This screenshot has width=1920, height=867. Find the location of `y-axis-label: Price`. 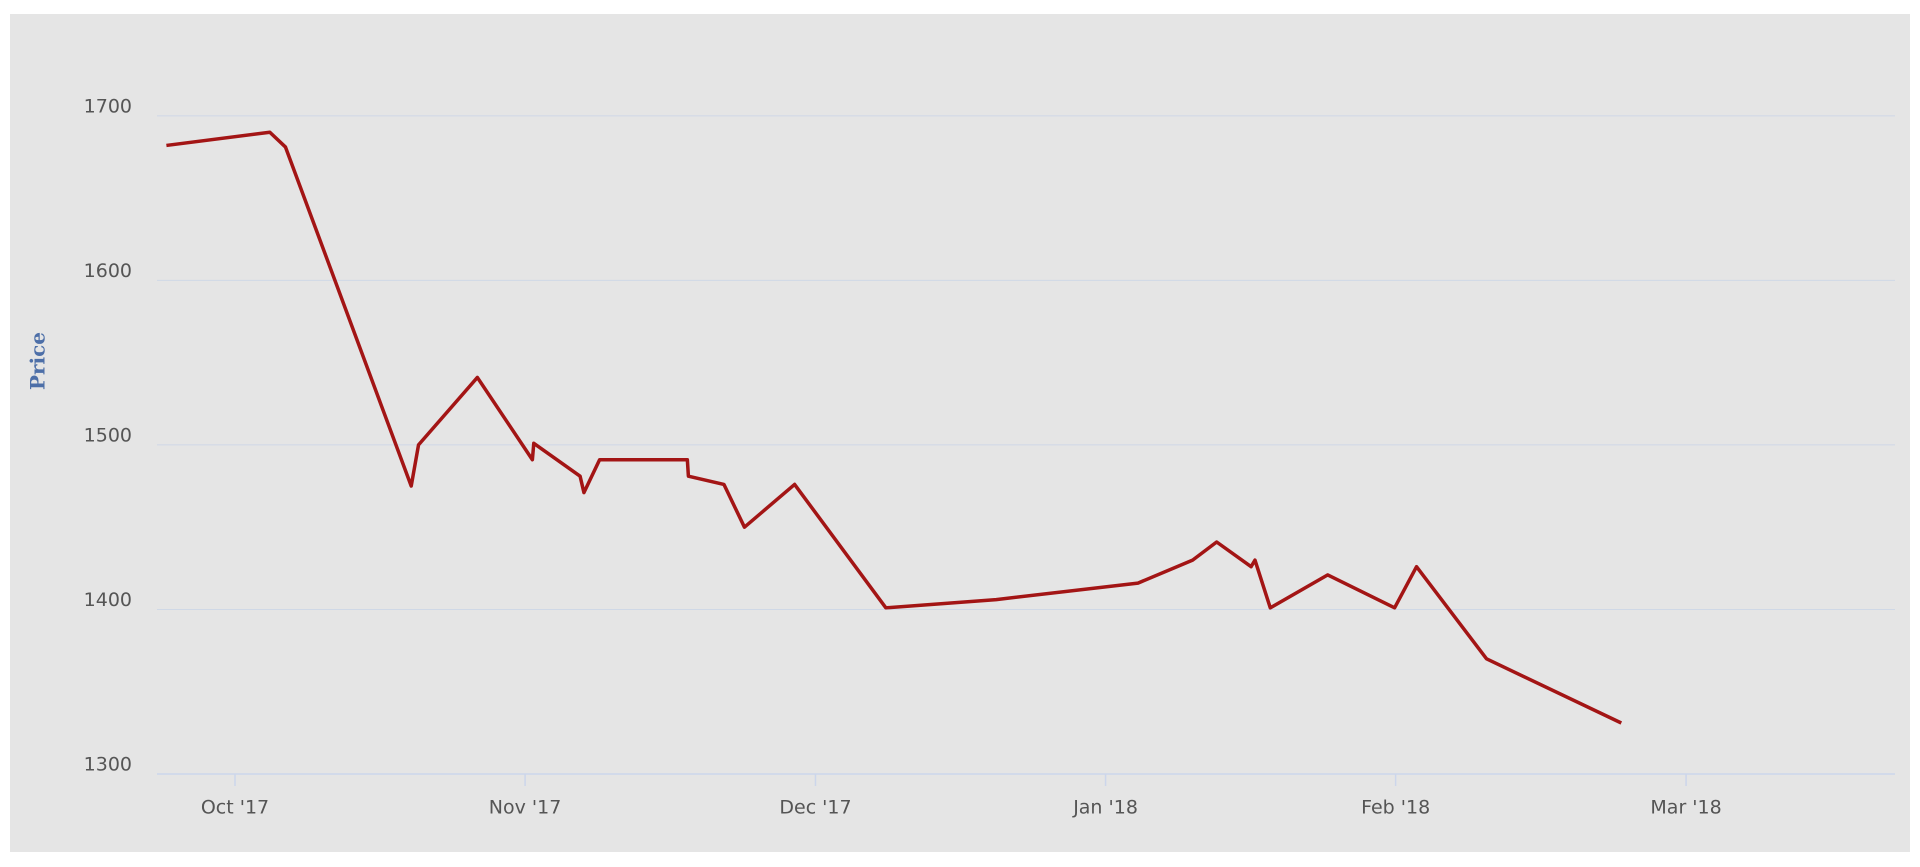

y-axis-label: Price is located at coordinates (38, 361).